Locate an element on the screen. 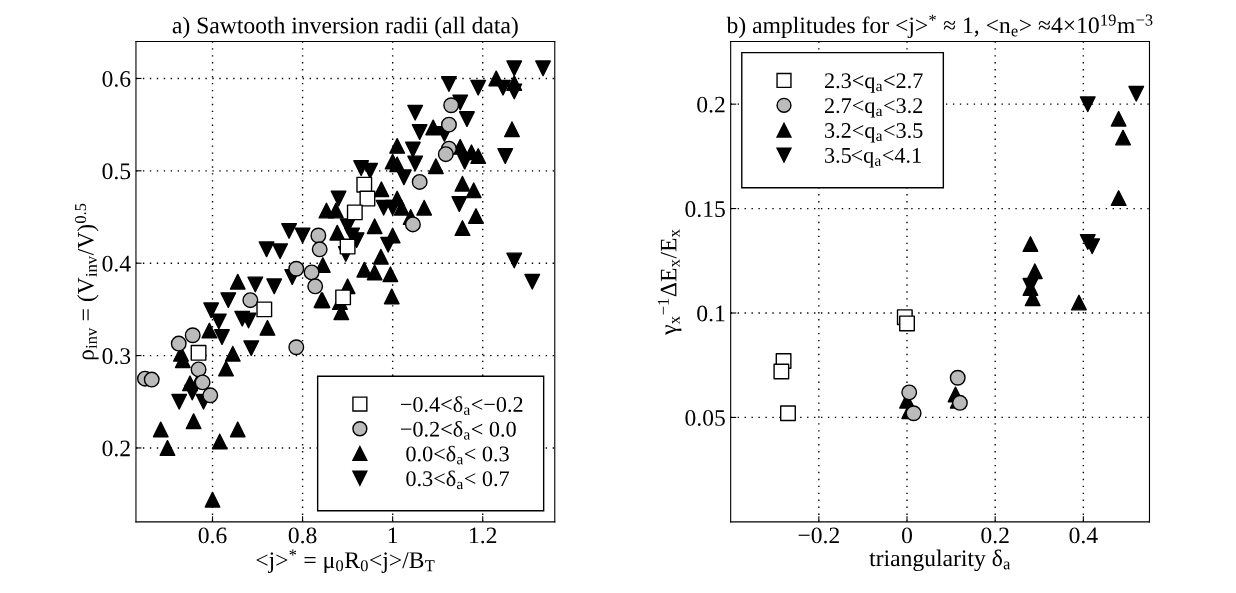 The height and width of the screenshot is (593, 1236). legend-label: −0.2<δ$_{a}$< 0.0 is located at coordinates (458, 430).